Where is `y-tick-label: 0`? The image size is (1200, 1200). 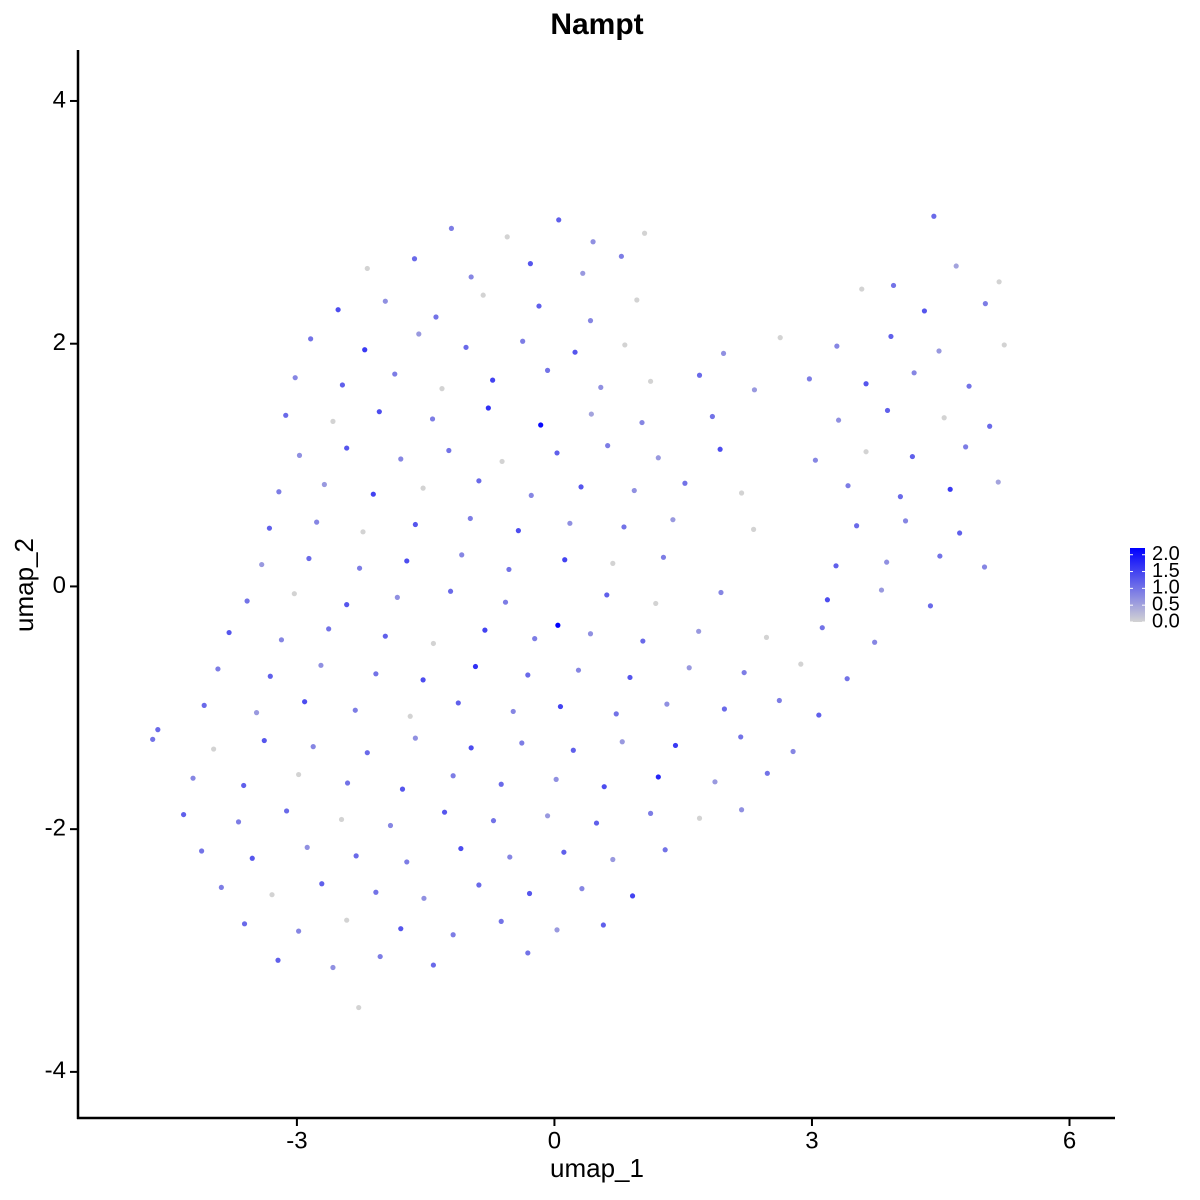 y-tick-label: 0 is located at coordinates (59, 585).